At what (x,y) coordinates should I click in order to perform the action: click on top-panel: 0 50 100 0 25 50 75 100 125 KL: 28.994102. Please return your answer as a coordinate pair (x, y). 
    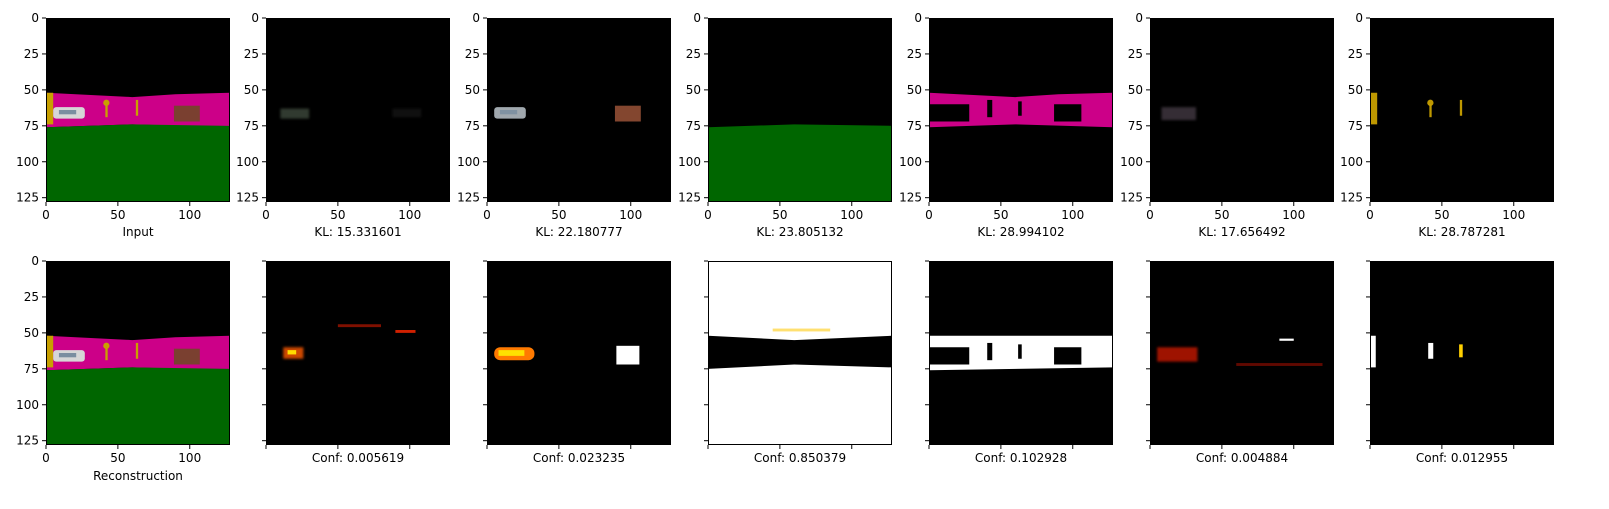
    Looking at the image, I should click on (1006, 125).